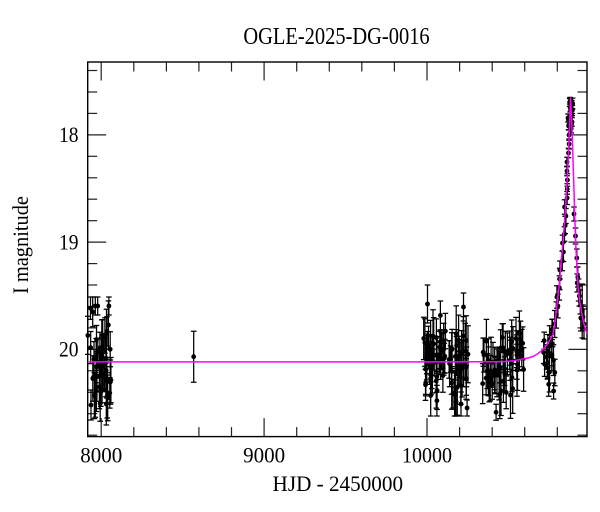  What do you see at coordinates (101, 455) in the screenshot?
I see `svg-text: 8000` at bounding box center [101, 455].